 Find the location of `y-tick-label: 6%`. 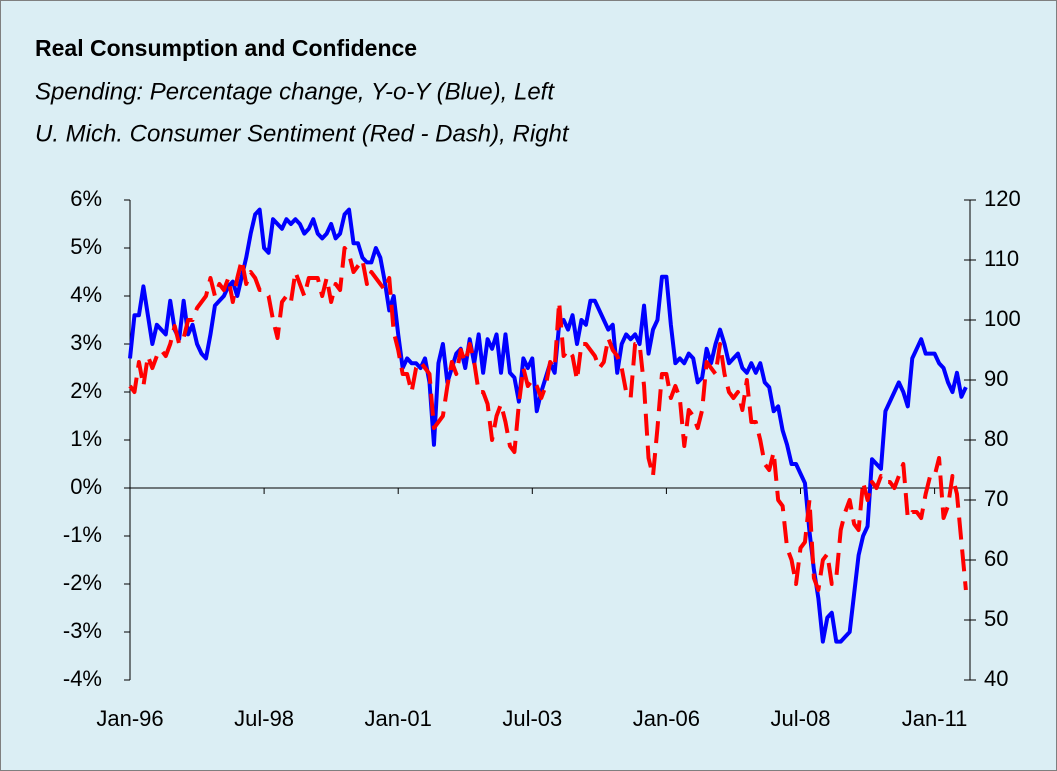

y-tick-label: 6% is located at coordinates (86, 198).